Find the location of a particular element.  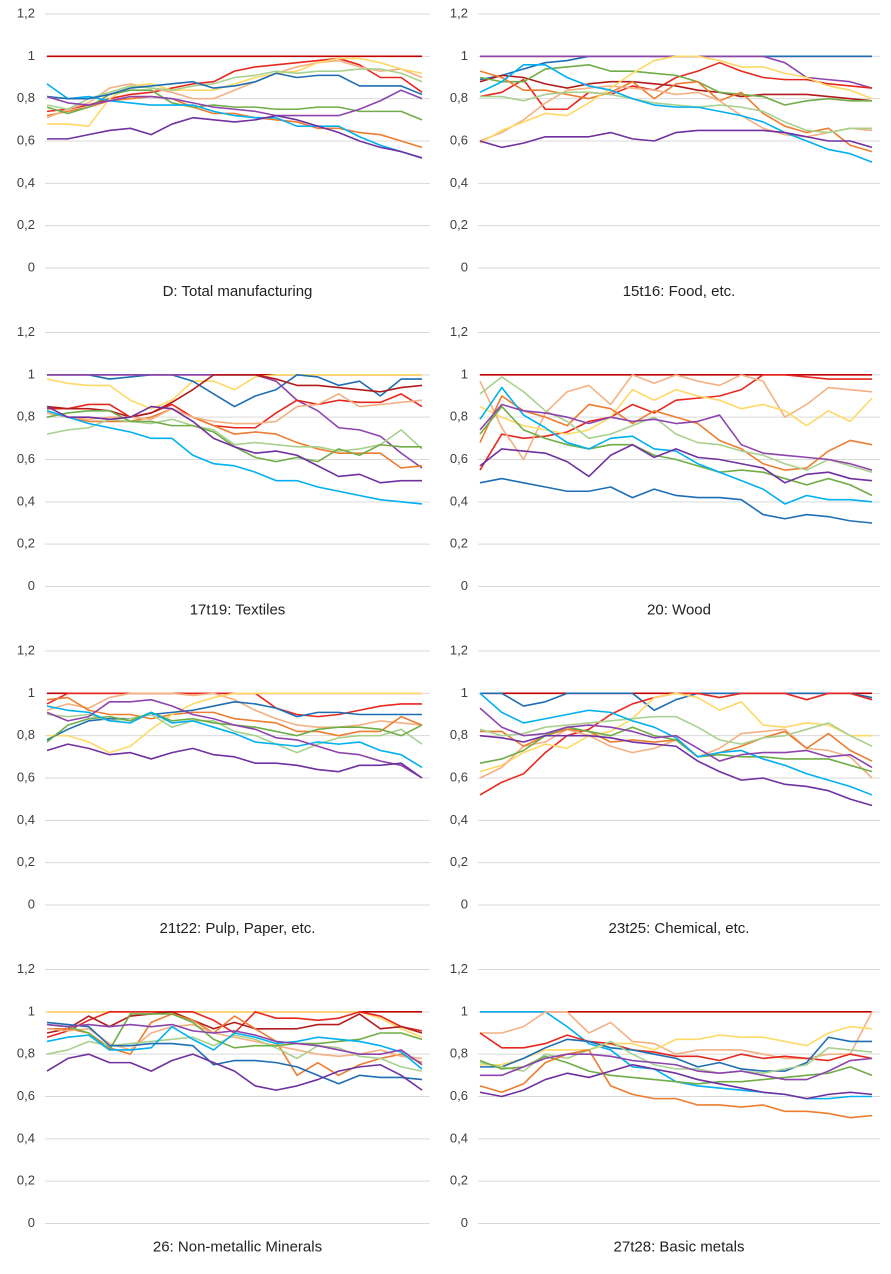

chart-title: 27t28: Basic metals is located at coordinates (679, 1246).